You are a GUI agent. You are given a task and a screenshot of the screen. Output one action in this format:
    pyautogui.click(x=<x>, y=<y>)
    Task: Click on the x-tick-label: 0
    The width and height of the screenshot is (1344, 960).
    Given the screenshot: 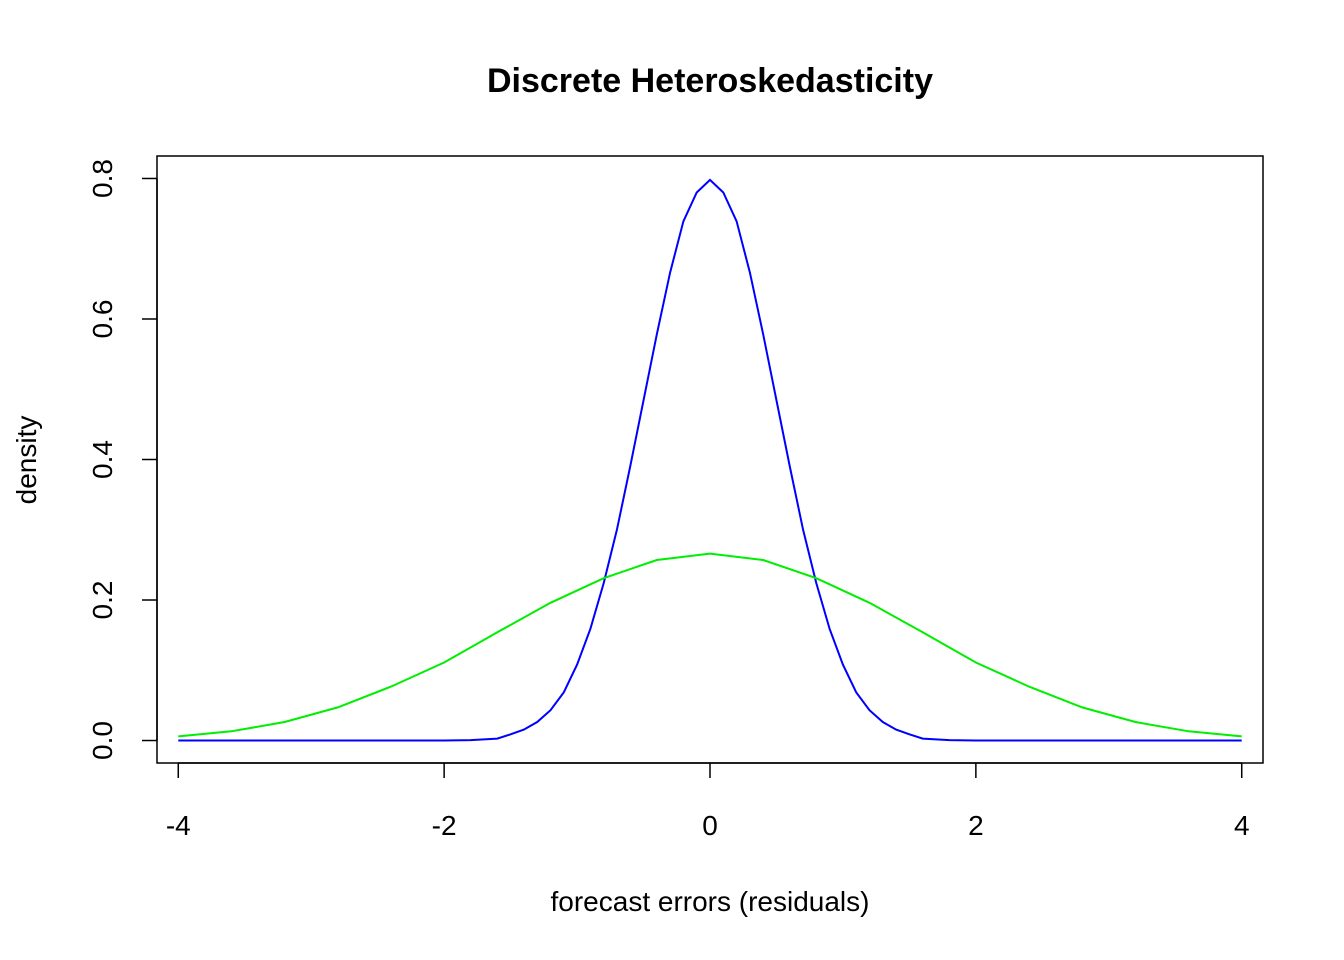 What is the action you would take?
    pyautogui.click(x=710, y=825)
    